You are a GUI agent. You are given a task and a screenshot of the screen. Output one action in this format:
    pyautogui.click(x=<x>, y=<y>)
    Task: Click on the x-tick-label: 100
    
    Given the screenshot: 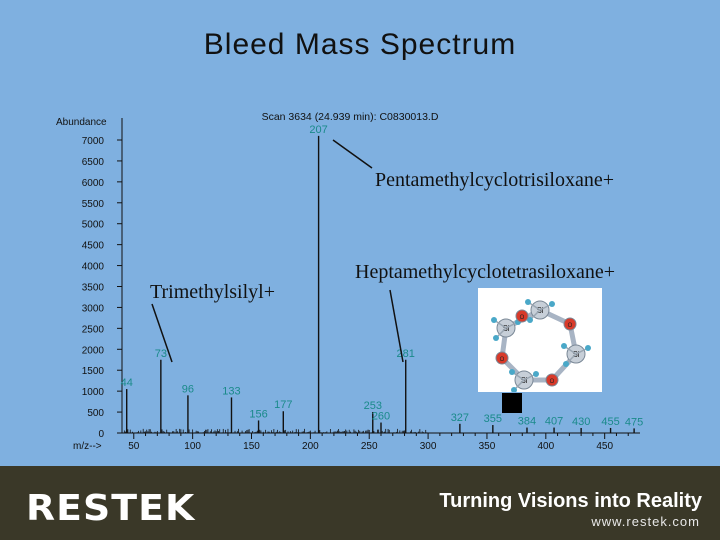 What is the action you would take?
    pyautogui.click(x=192, y=446)
    